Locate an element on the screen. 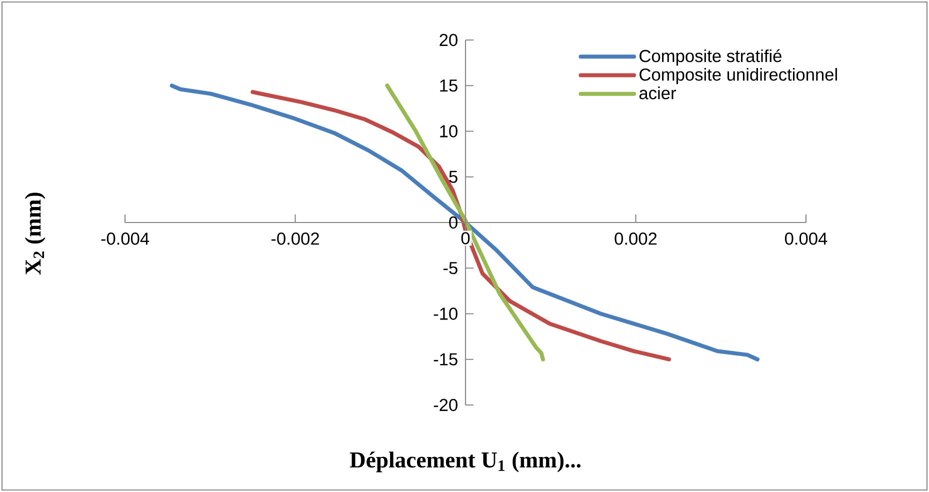  legend-label: acier is located at coordinates (657, 93).